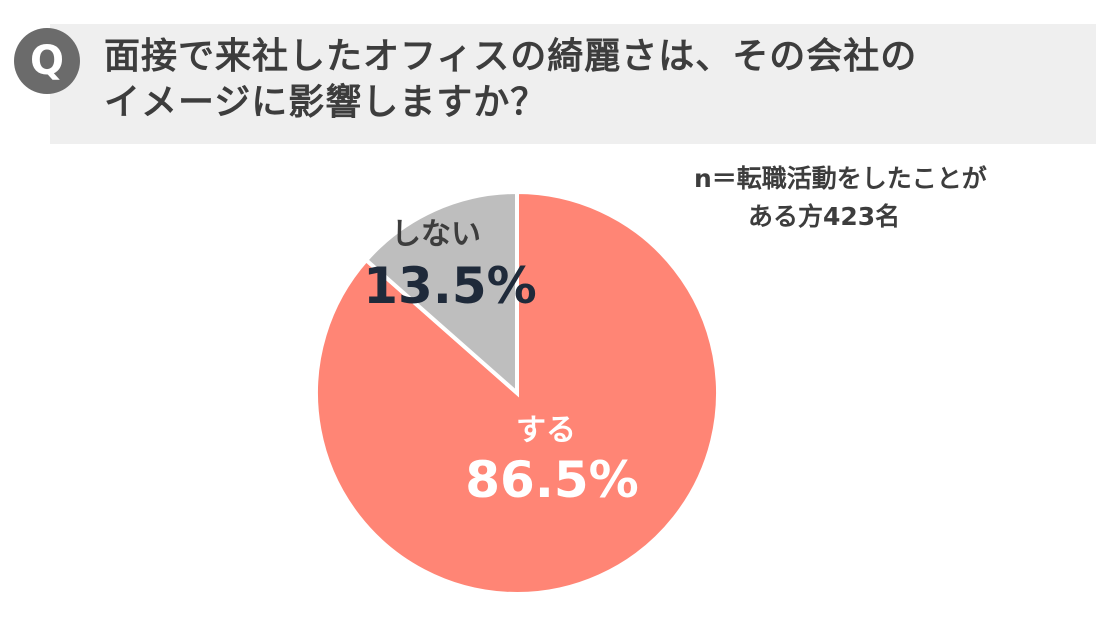  I want to click on slice-label-no: しない, so click(436, 234).